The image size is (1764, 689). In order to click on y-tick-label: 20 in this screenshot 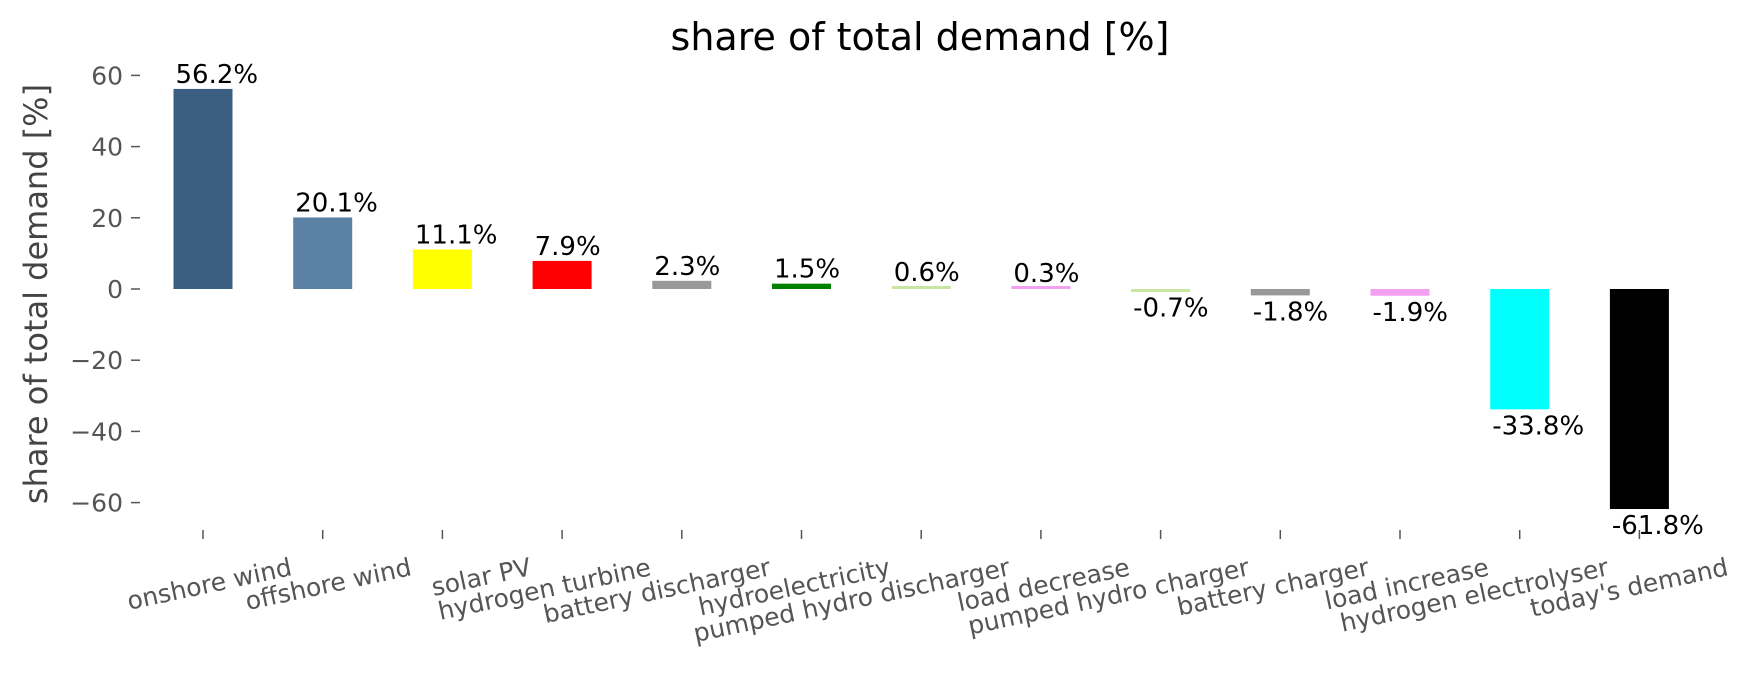, I will do `click(107, 218)`.